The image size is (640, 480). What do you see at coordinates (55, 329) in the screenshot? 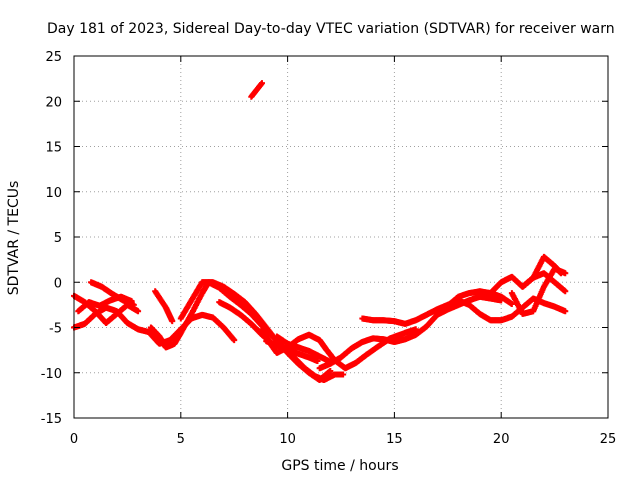
I see `y-tick-label: -5` at bounding box center [55, 329].